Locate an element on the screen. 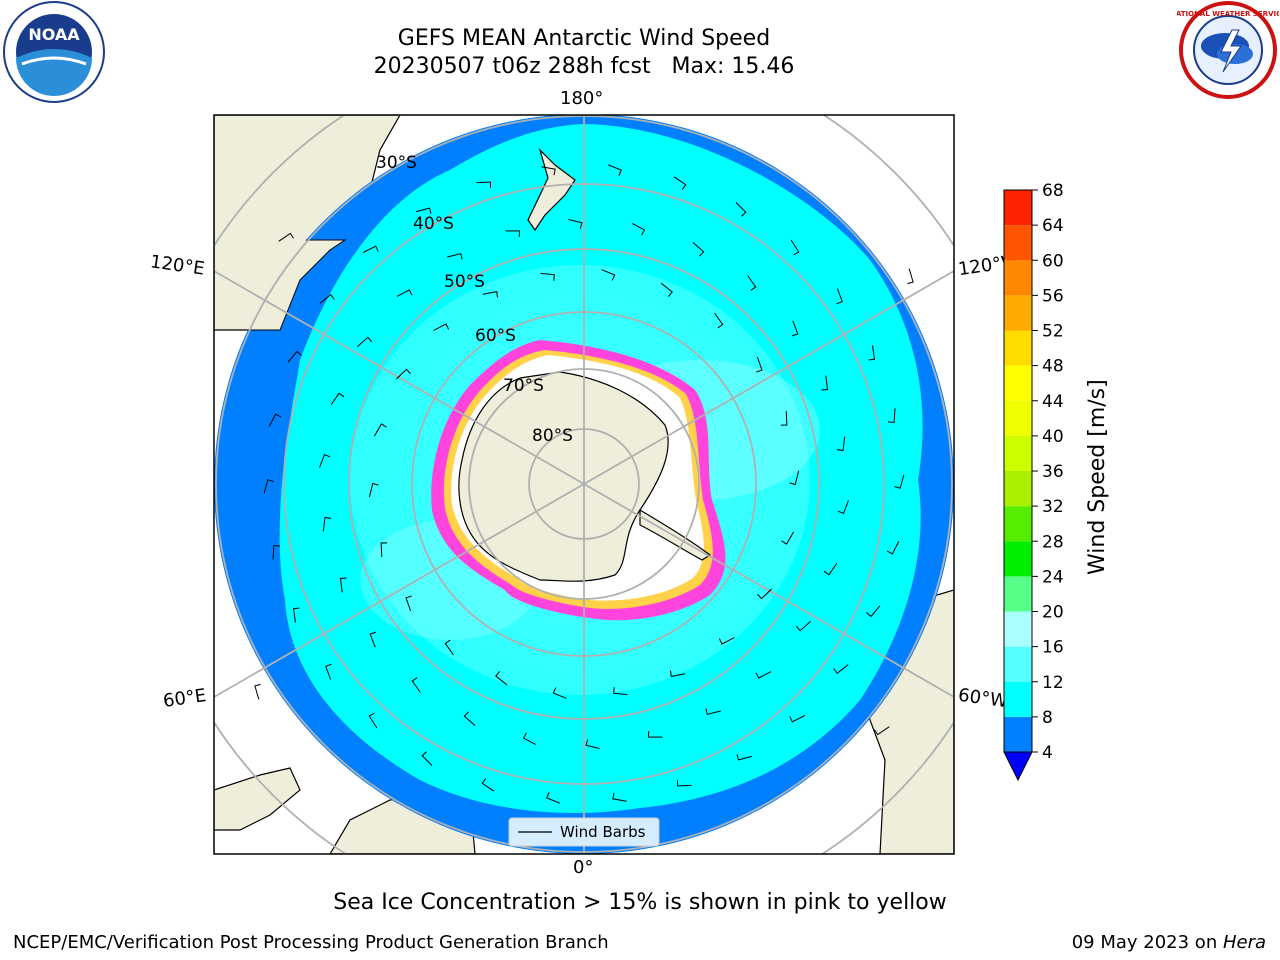 The height and width of the screenshot is (960, 1280). top-right-land is located at coordinates (897, 142).